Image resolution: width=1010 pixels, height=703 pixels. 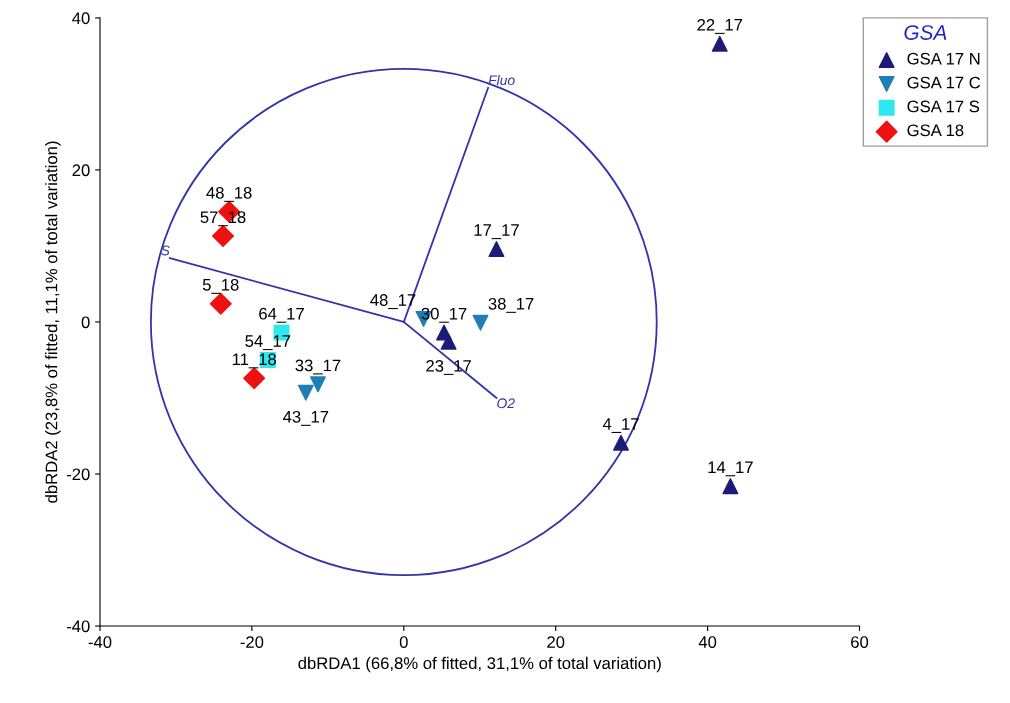 I want to click on y-axis-title: dbRDA2 (23,8% of fitted, 11,1% of total variation), so click(x=53, y=322).